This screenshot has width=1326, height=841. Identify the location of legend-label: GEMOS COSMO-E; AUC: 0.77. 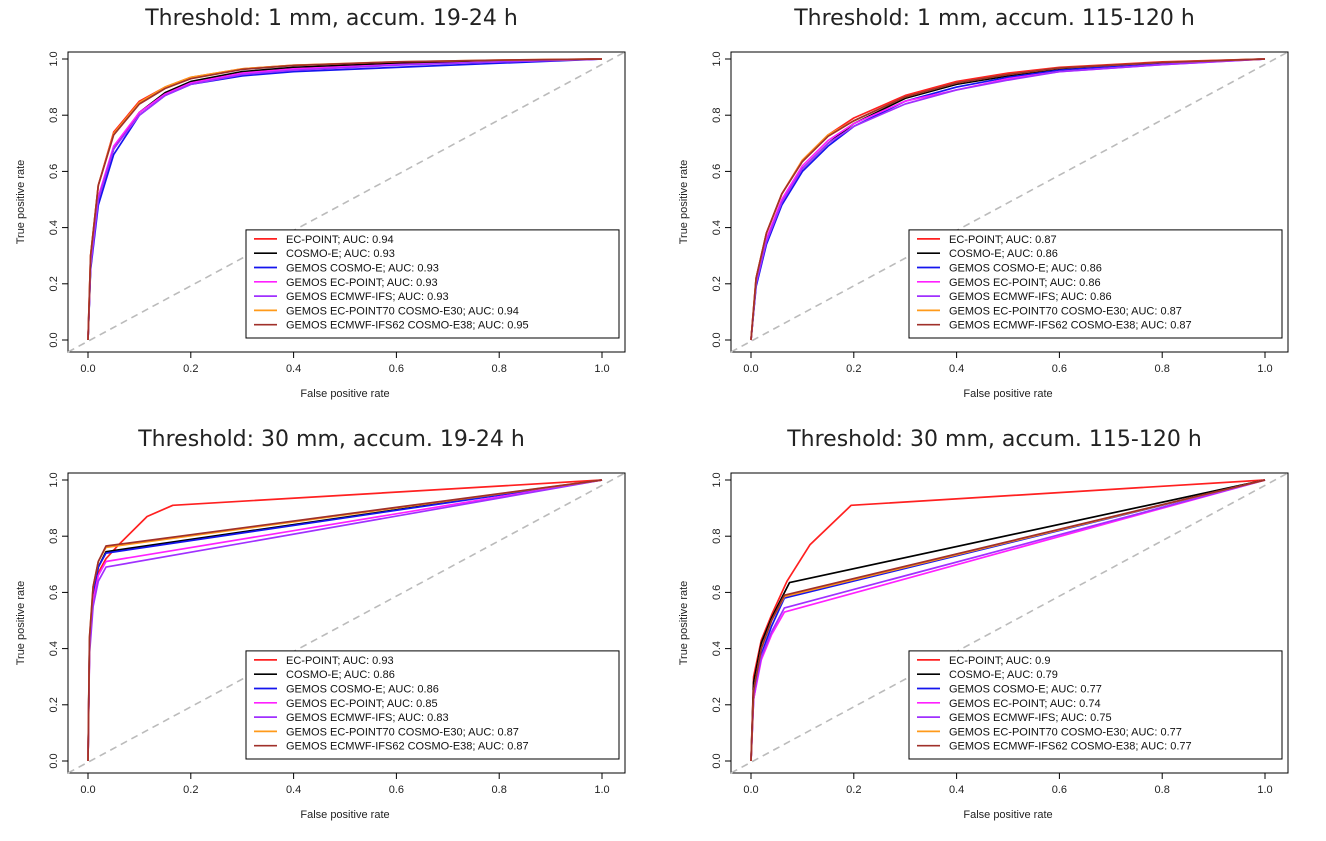
(1025, 690).